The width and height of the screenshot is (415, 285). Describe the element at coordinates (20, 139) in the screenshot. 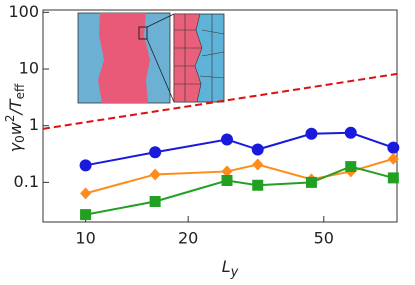

I see `y-axis-label-part: 0` at that location.